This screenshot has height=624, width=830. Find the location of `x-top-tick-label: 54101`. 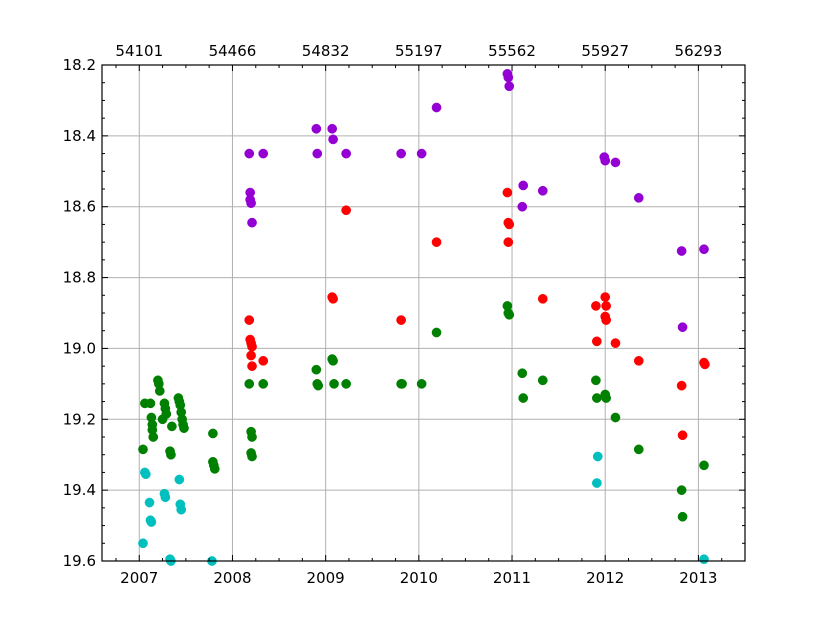

x-top-tick-label: 54101 is located at coordinates (139, 51).